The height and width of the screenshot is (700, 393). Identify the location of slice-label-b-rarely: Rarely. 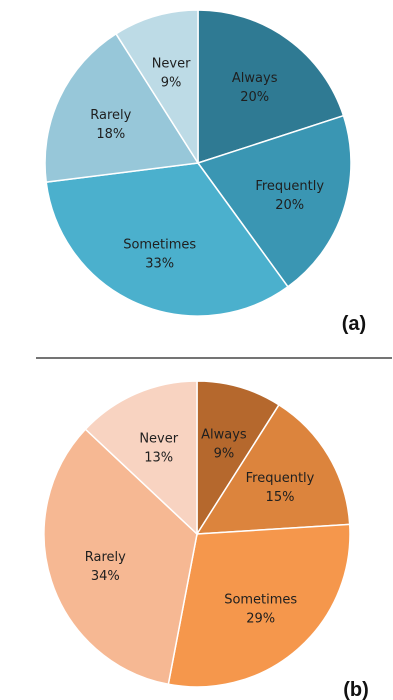
(105, 557).